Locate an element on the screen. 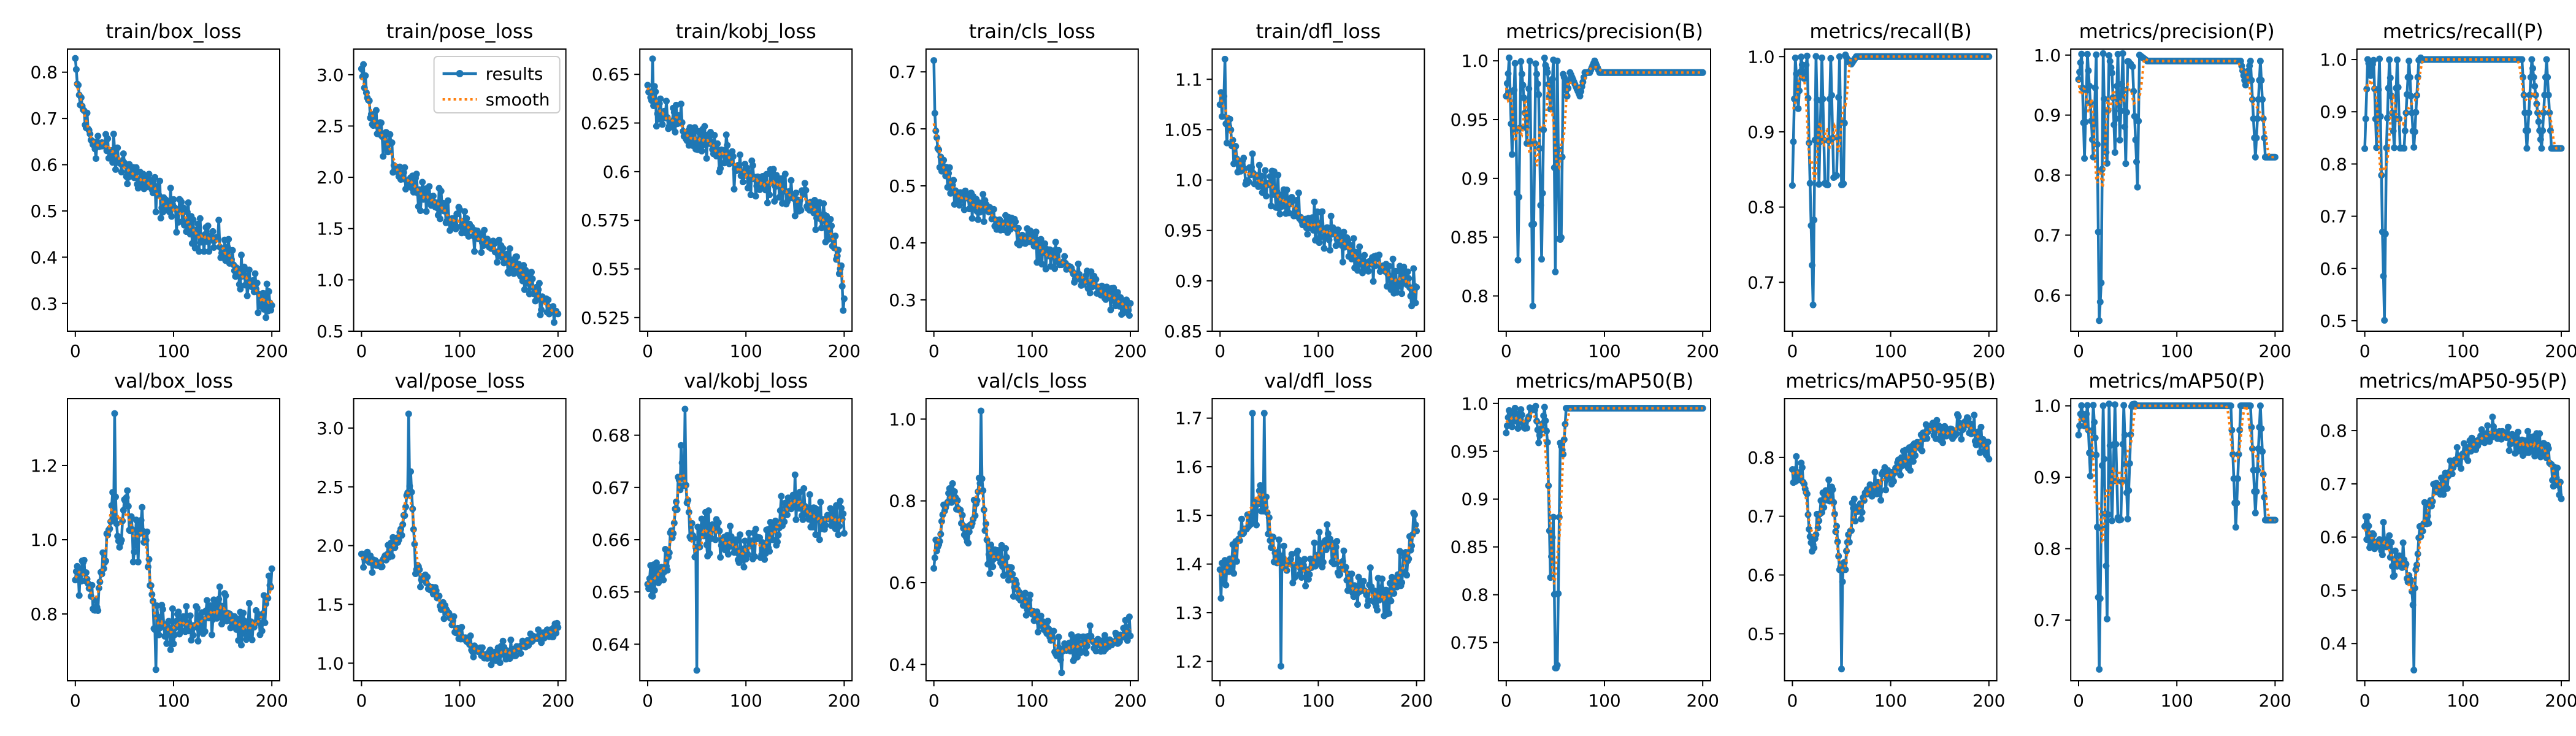  x-tick-label: 100 is located at coordinates (1890, 351).